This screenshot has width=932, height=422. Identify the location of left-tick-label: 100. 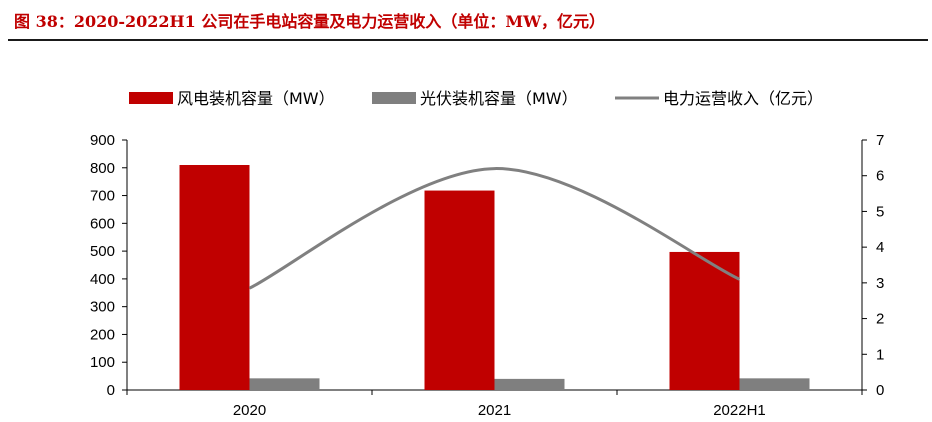
(102, 362).